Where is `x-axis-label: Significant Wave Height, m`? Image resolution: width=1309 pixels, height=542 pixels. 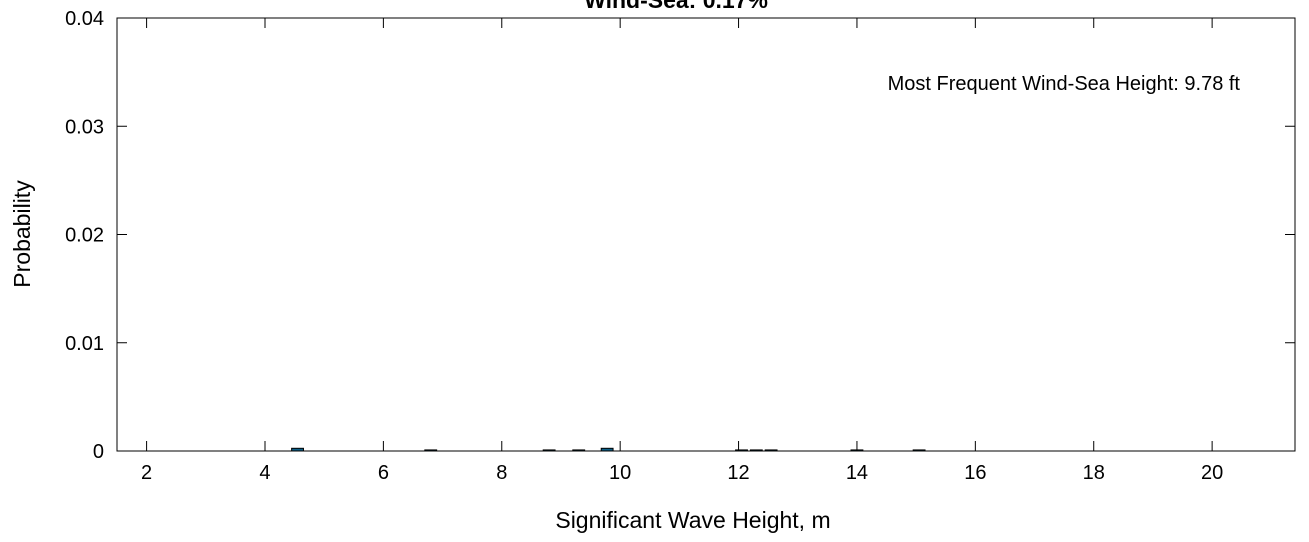 x-axis-label: Significant Wave Height, m is located at coordinates (692, 520).